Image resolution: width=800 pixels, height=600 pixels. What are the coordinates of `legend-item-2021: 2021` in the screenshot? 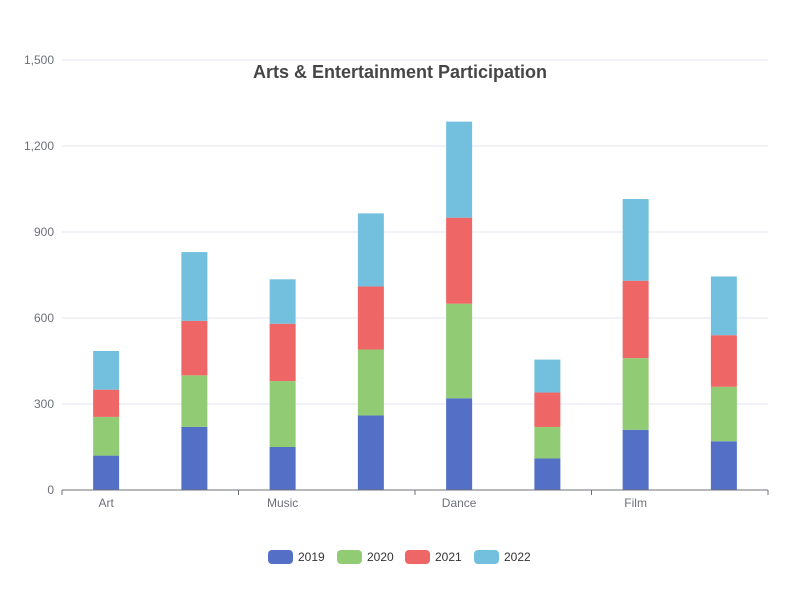 It's located at (433, 557).